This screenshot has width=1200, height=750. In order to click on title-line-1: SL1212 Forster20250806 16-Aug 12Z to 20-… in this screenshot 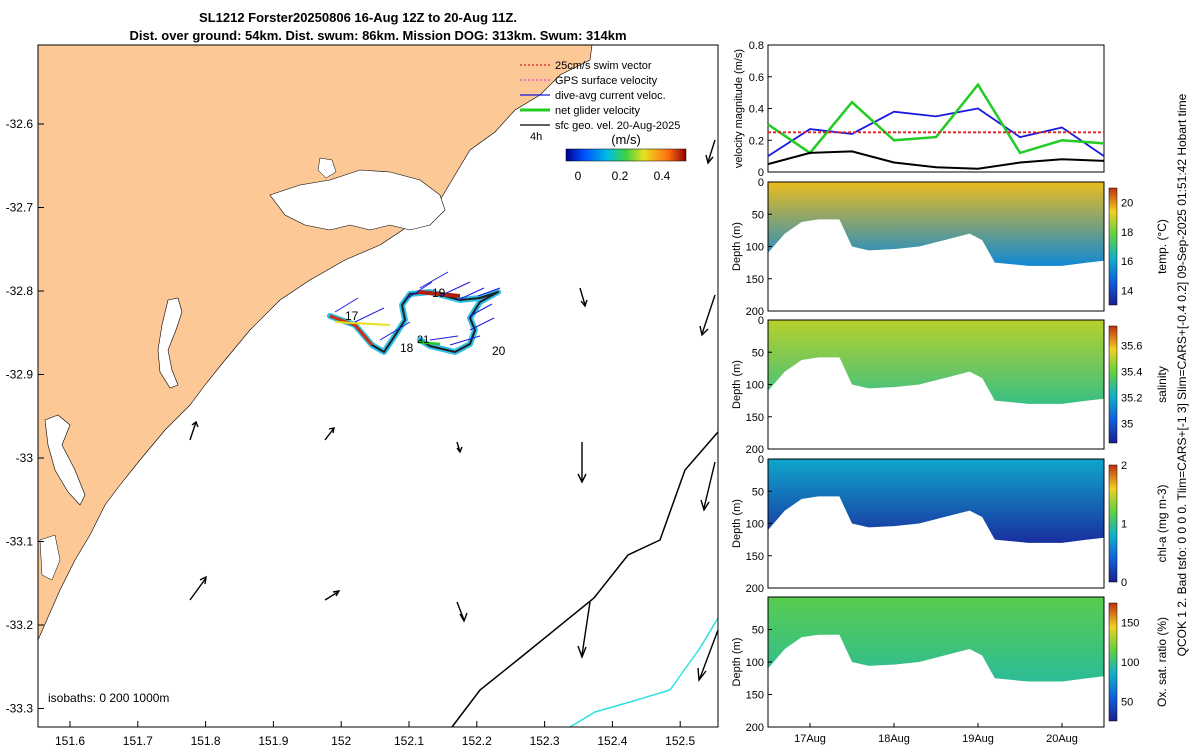, I will do `click(358, 17)`.